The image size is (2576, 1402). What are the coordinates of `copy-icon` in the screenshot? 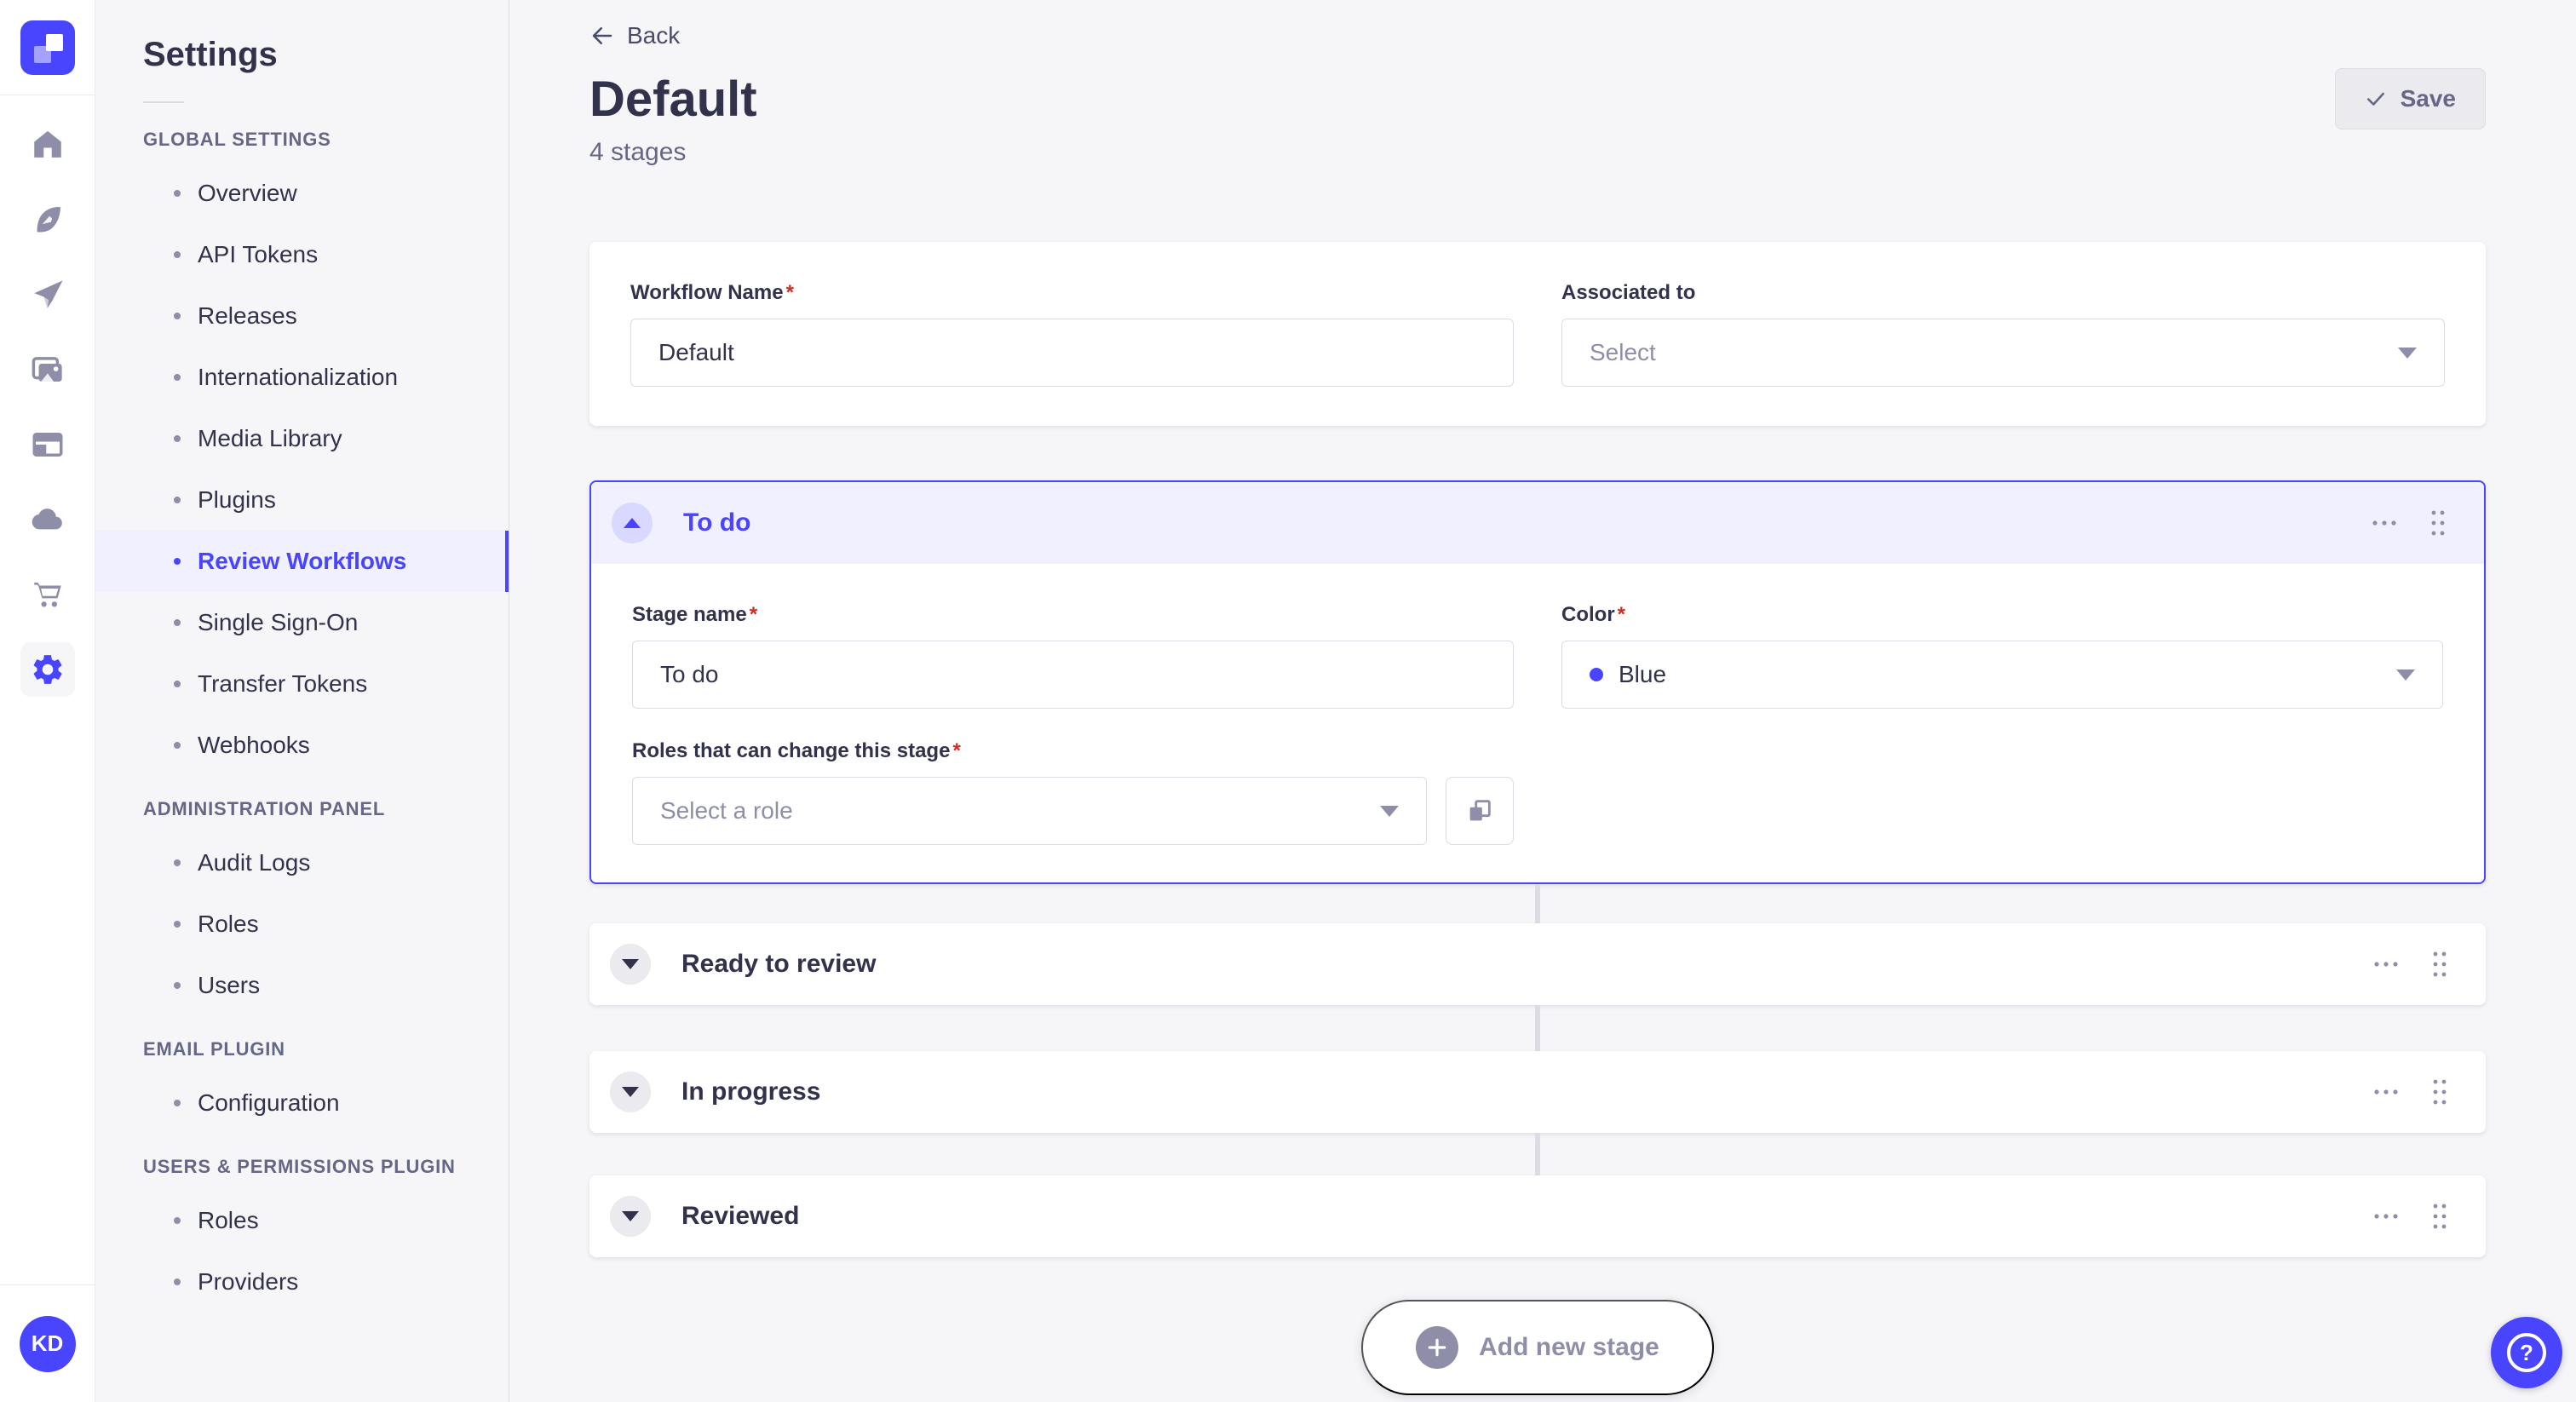 It's located at (1480, 810).